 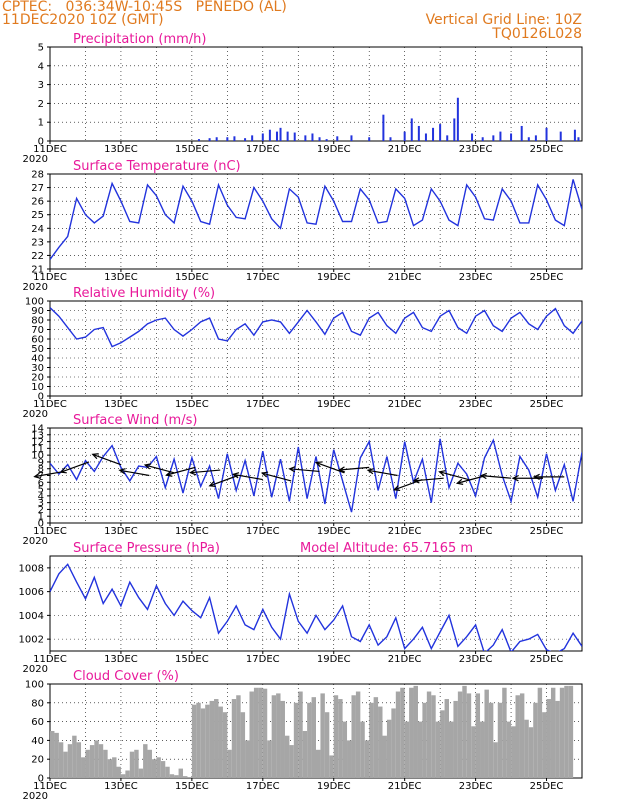 I want to click on rh-ytick-label: 90, so click(x=37, y=311).